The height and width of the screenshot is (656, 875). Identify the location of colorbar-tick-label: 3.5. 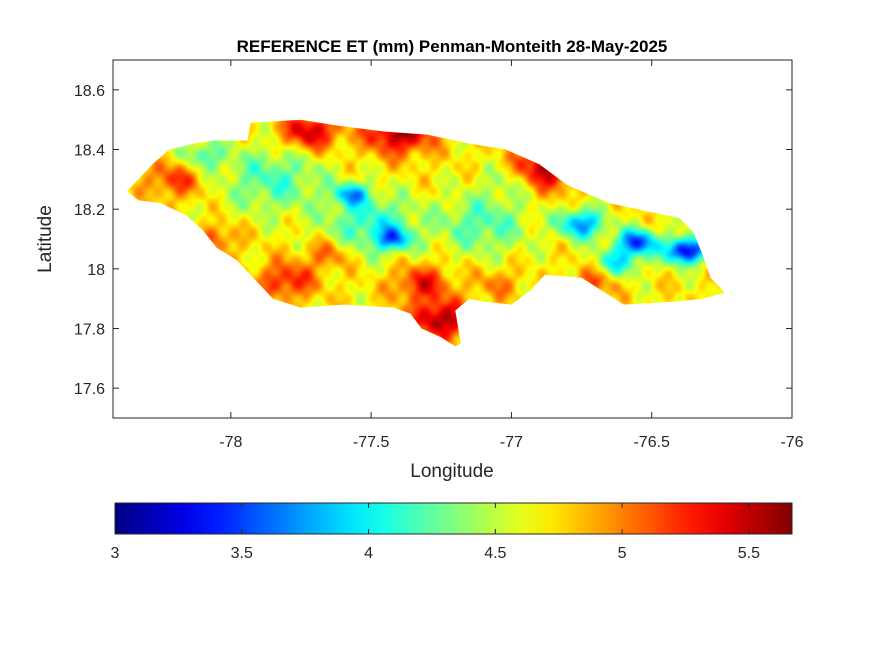
(242, 553).